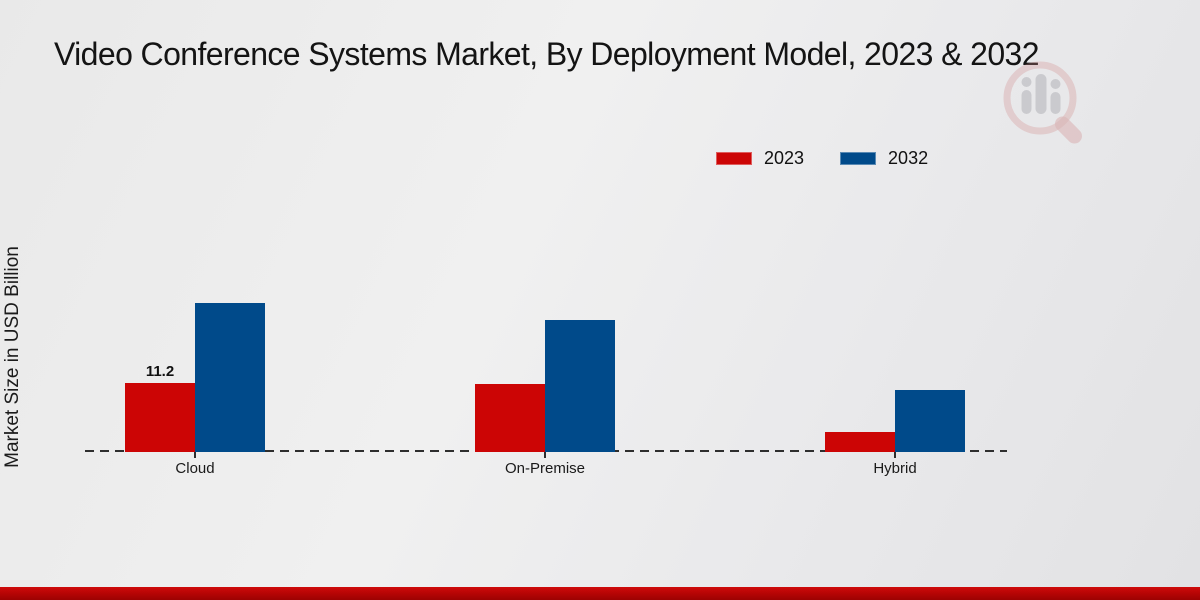 This screenshot has width=1200, height=600. What do you see at coordinates (895, 455) in the screenshot?
I see `x-axis-tick-hybrid` at bounding box center [895, 455].